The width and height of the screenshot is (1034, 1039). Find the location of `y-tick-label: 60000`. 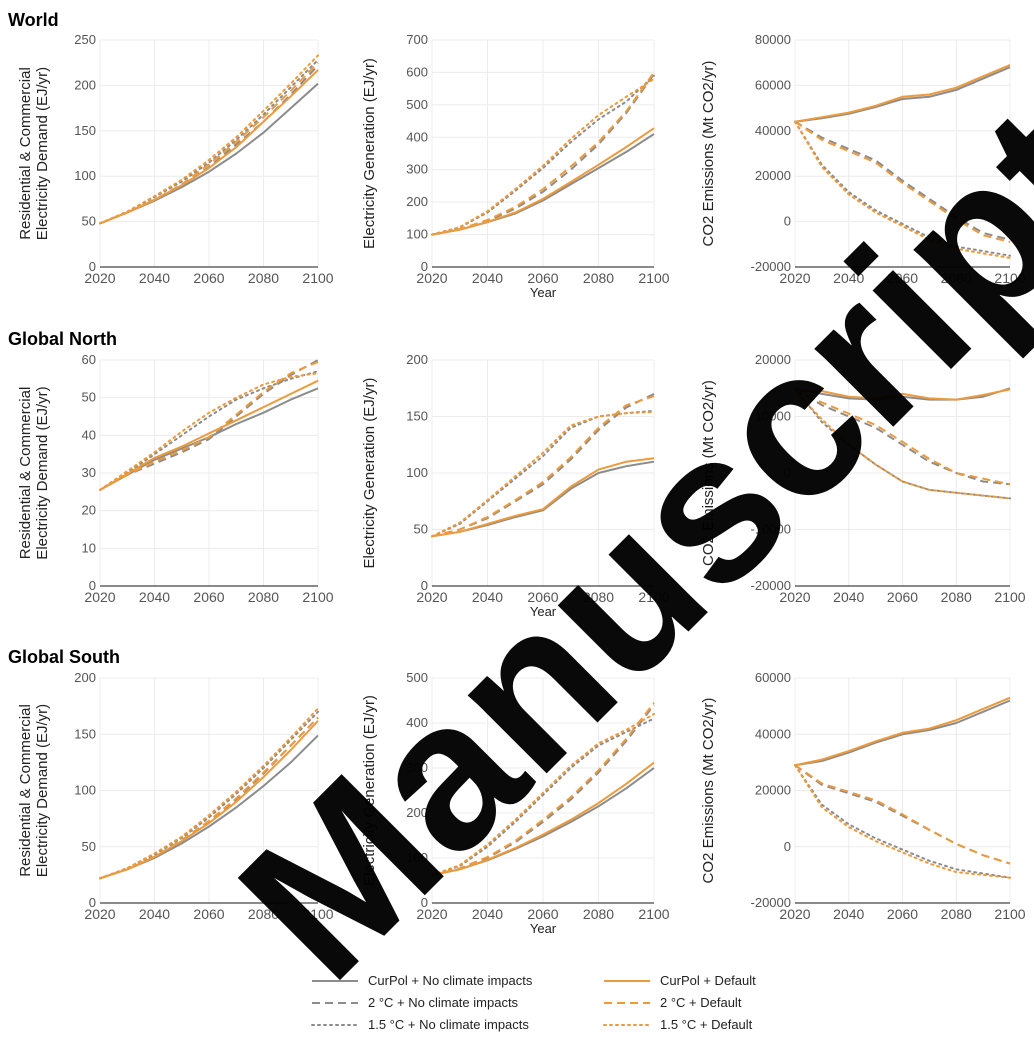

y-tick-label: 60000 is located at coordinates (773, 84).